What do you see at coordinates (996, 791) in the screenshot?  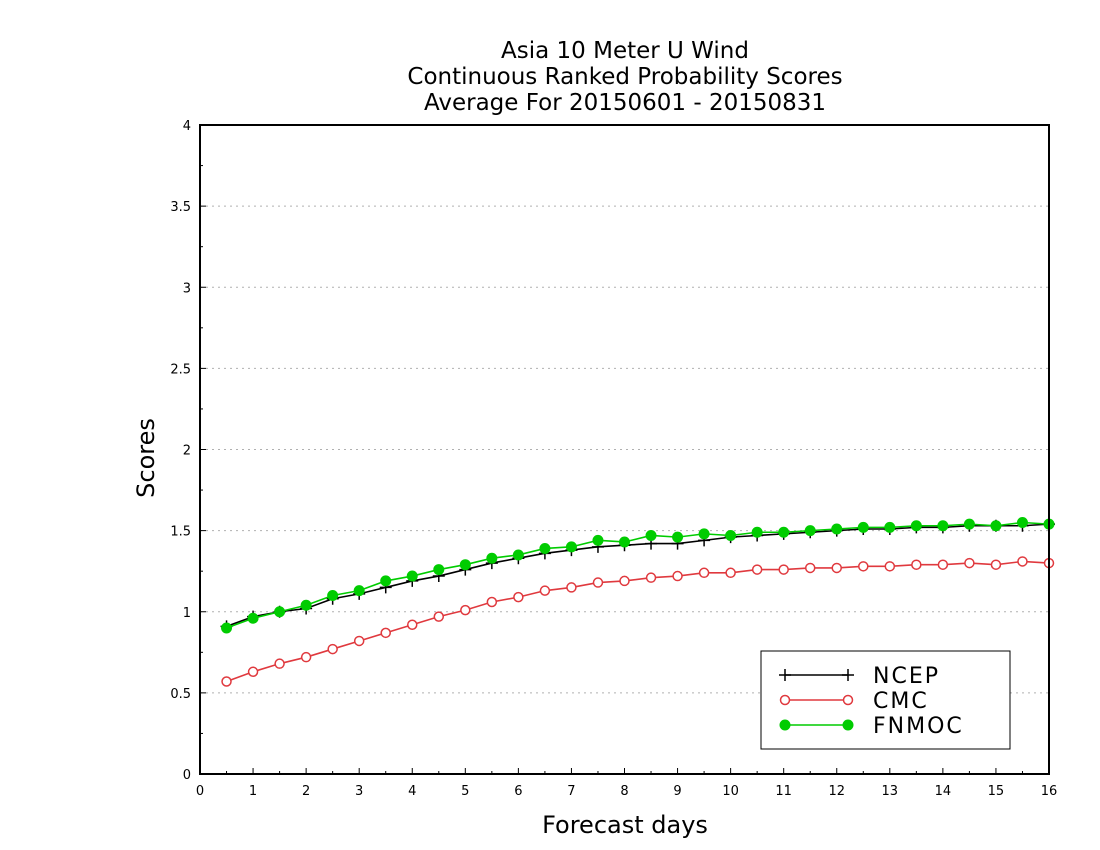 I see `x-tick-label: 15` at bounding box center [996, 791].